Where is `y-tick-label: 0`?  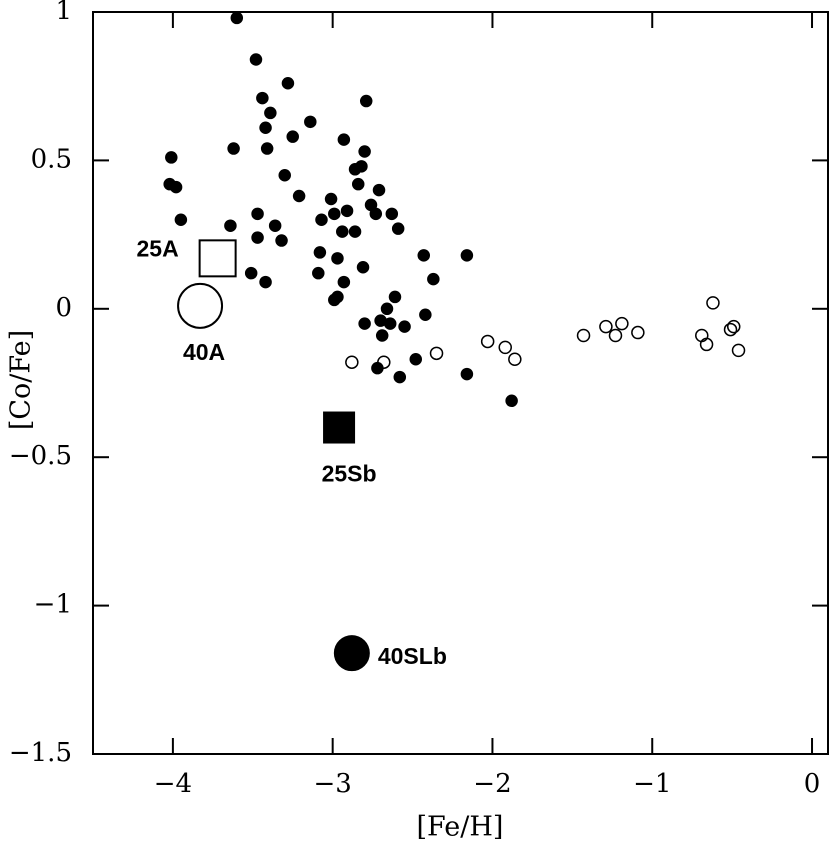
y-tick-label: 0 is located at coordinates (63, 308).